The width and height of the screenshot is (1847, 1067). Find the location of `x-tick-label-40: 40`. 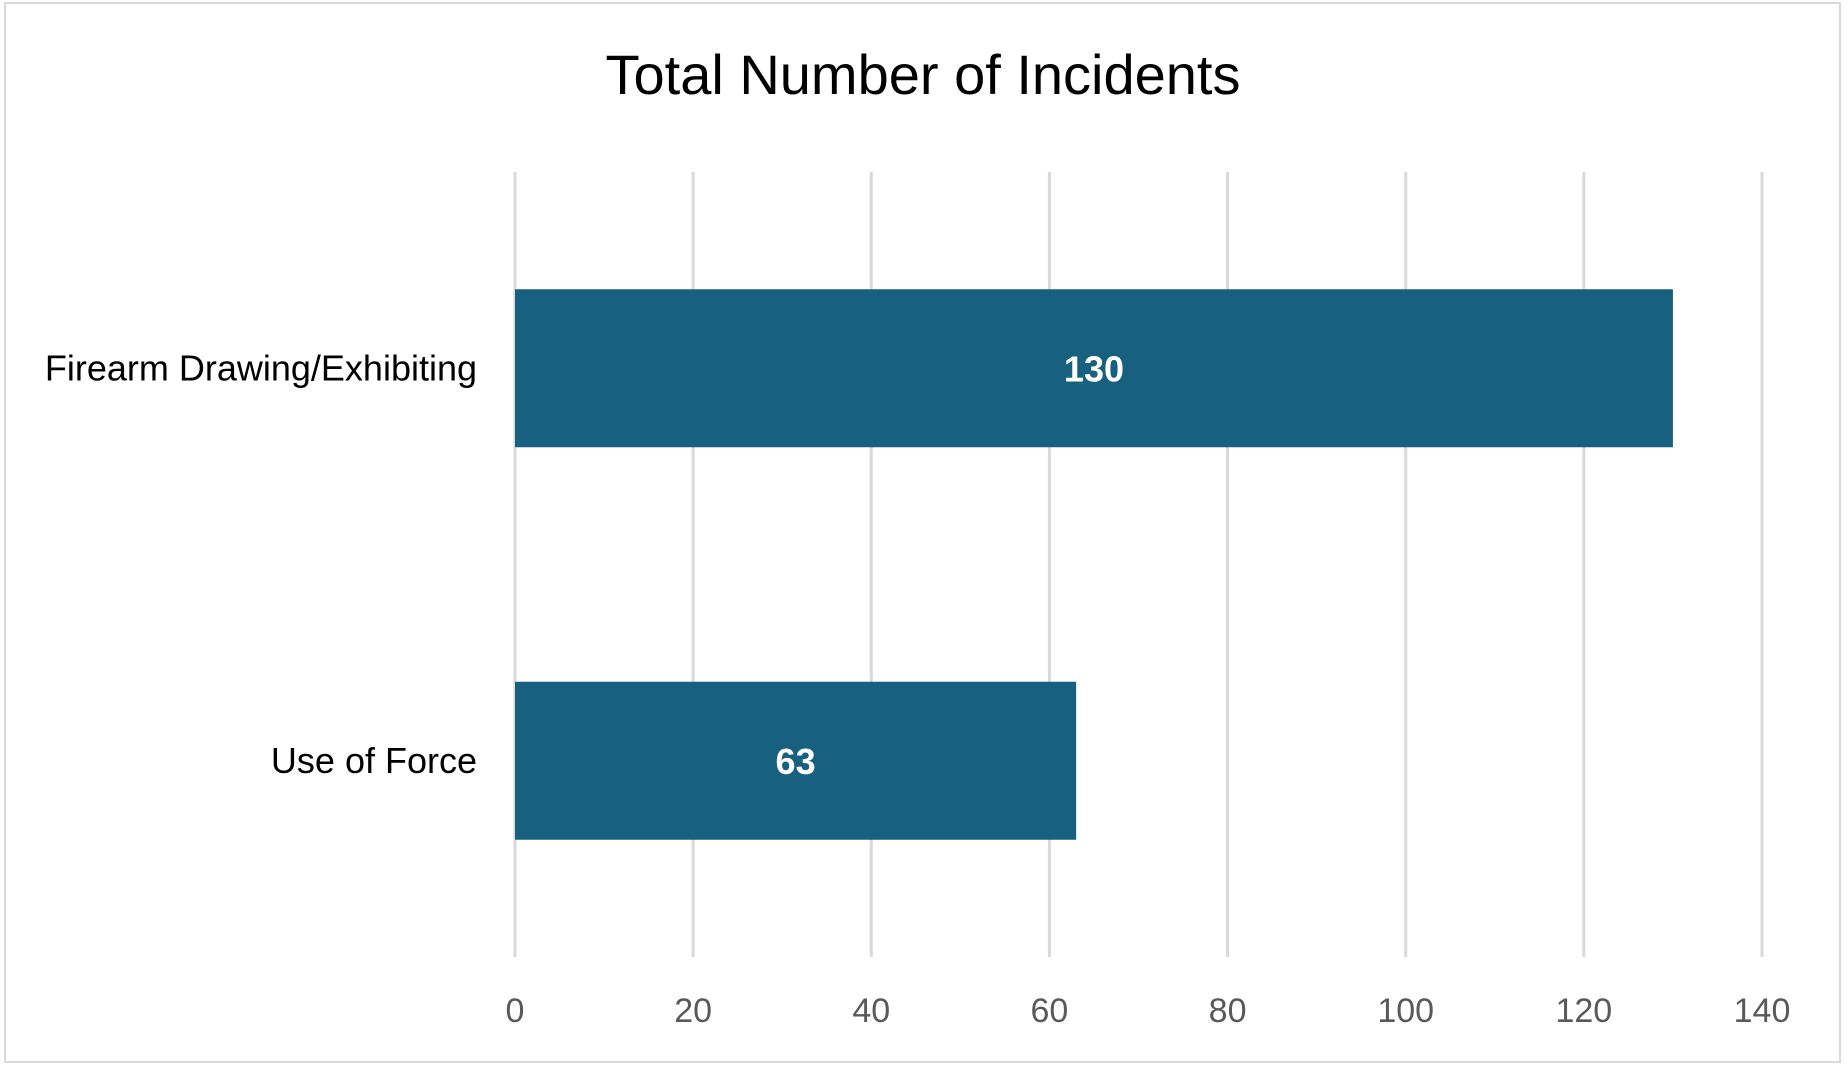

x-tick-label-40: 40 is located at coordinates (871, 1011).